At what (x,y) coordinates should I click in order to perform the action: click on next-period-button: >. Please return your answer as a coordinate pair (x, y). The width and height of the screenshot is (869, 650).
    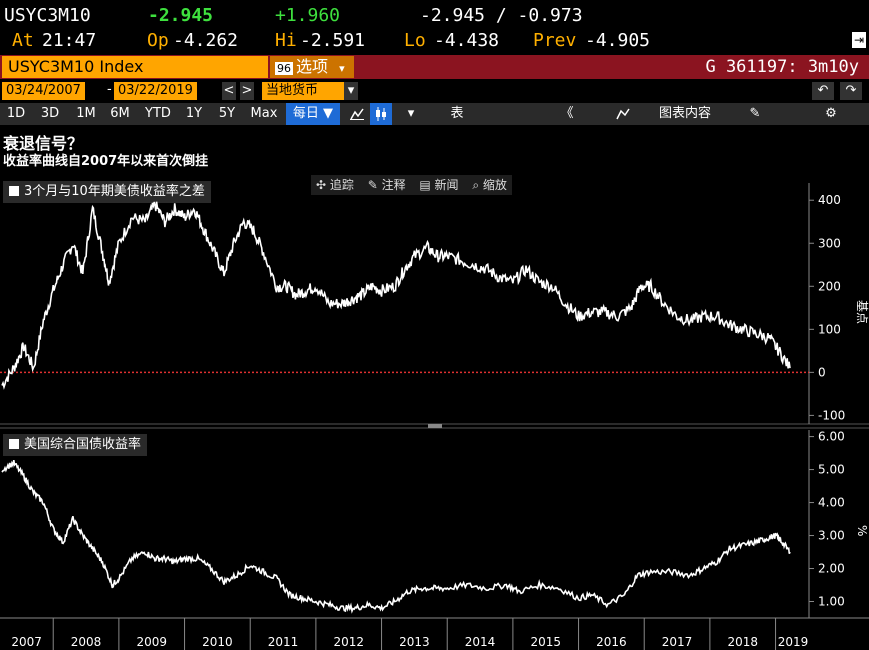
    Looking at the image, I should click on (247, 91).